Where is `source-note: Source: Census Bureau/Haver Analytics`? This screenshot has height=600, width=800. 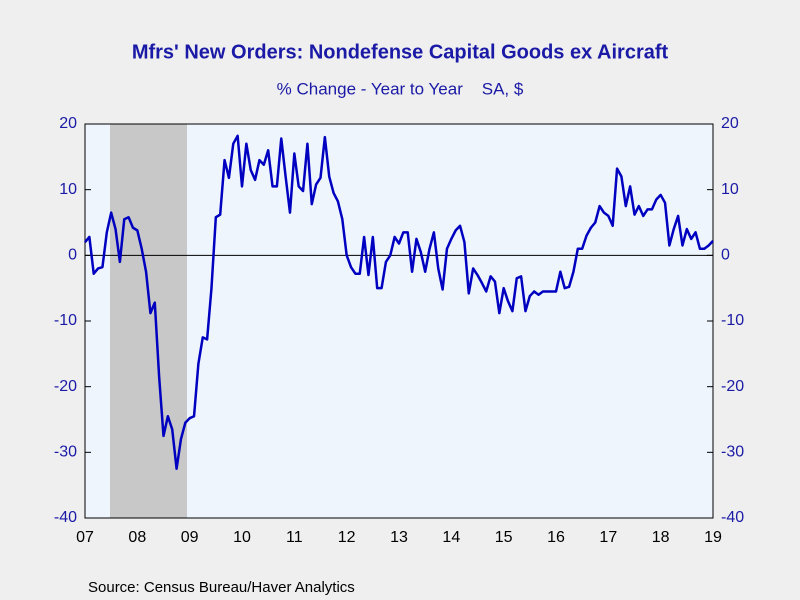 source-note: Source: Census Bureau/Haver Analytics is located at coordinates (221, 587).